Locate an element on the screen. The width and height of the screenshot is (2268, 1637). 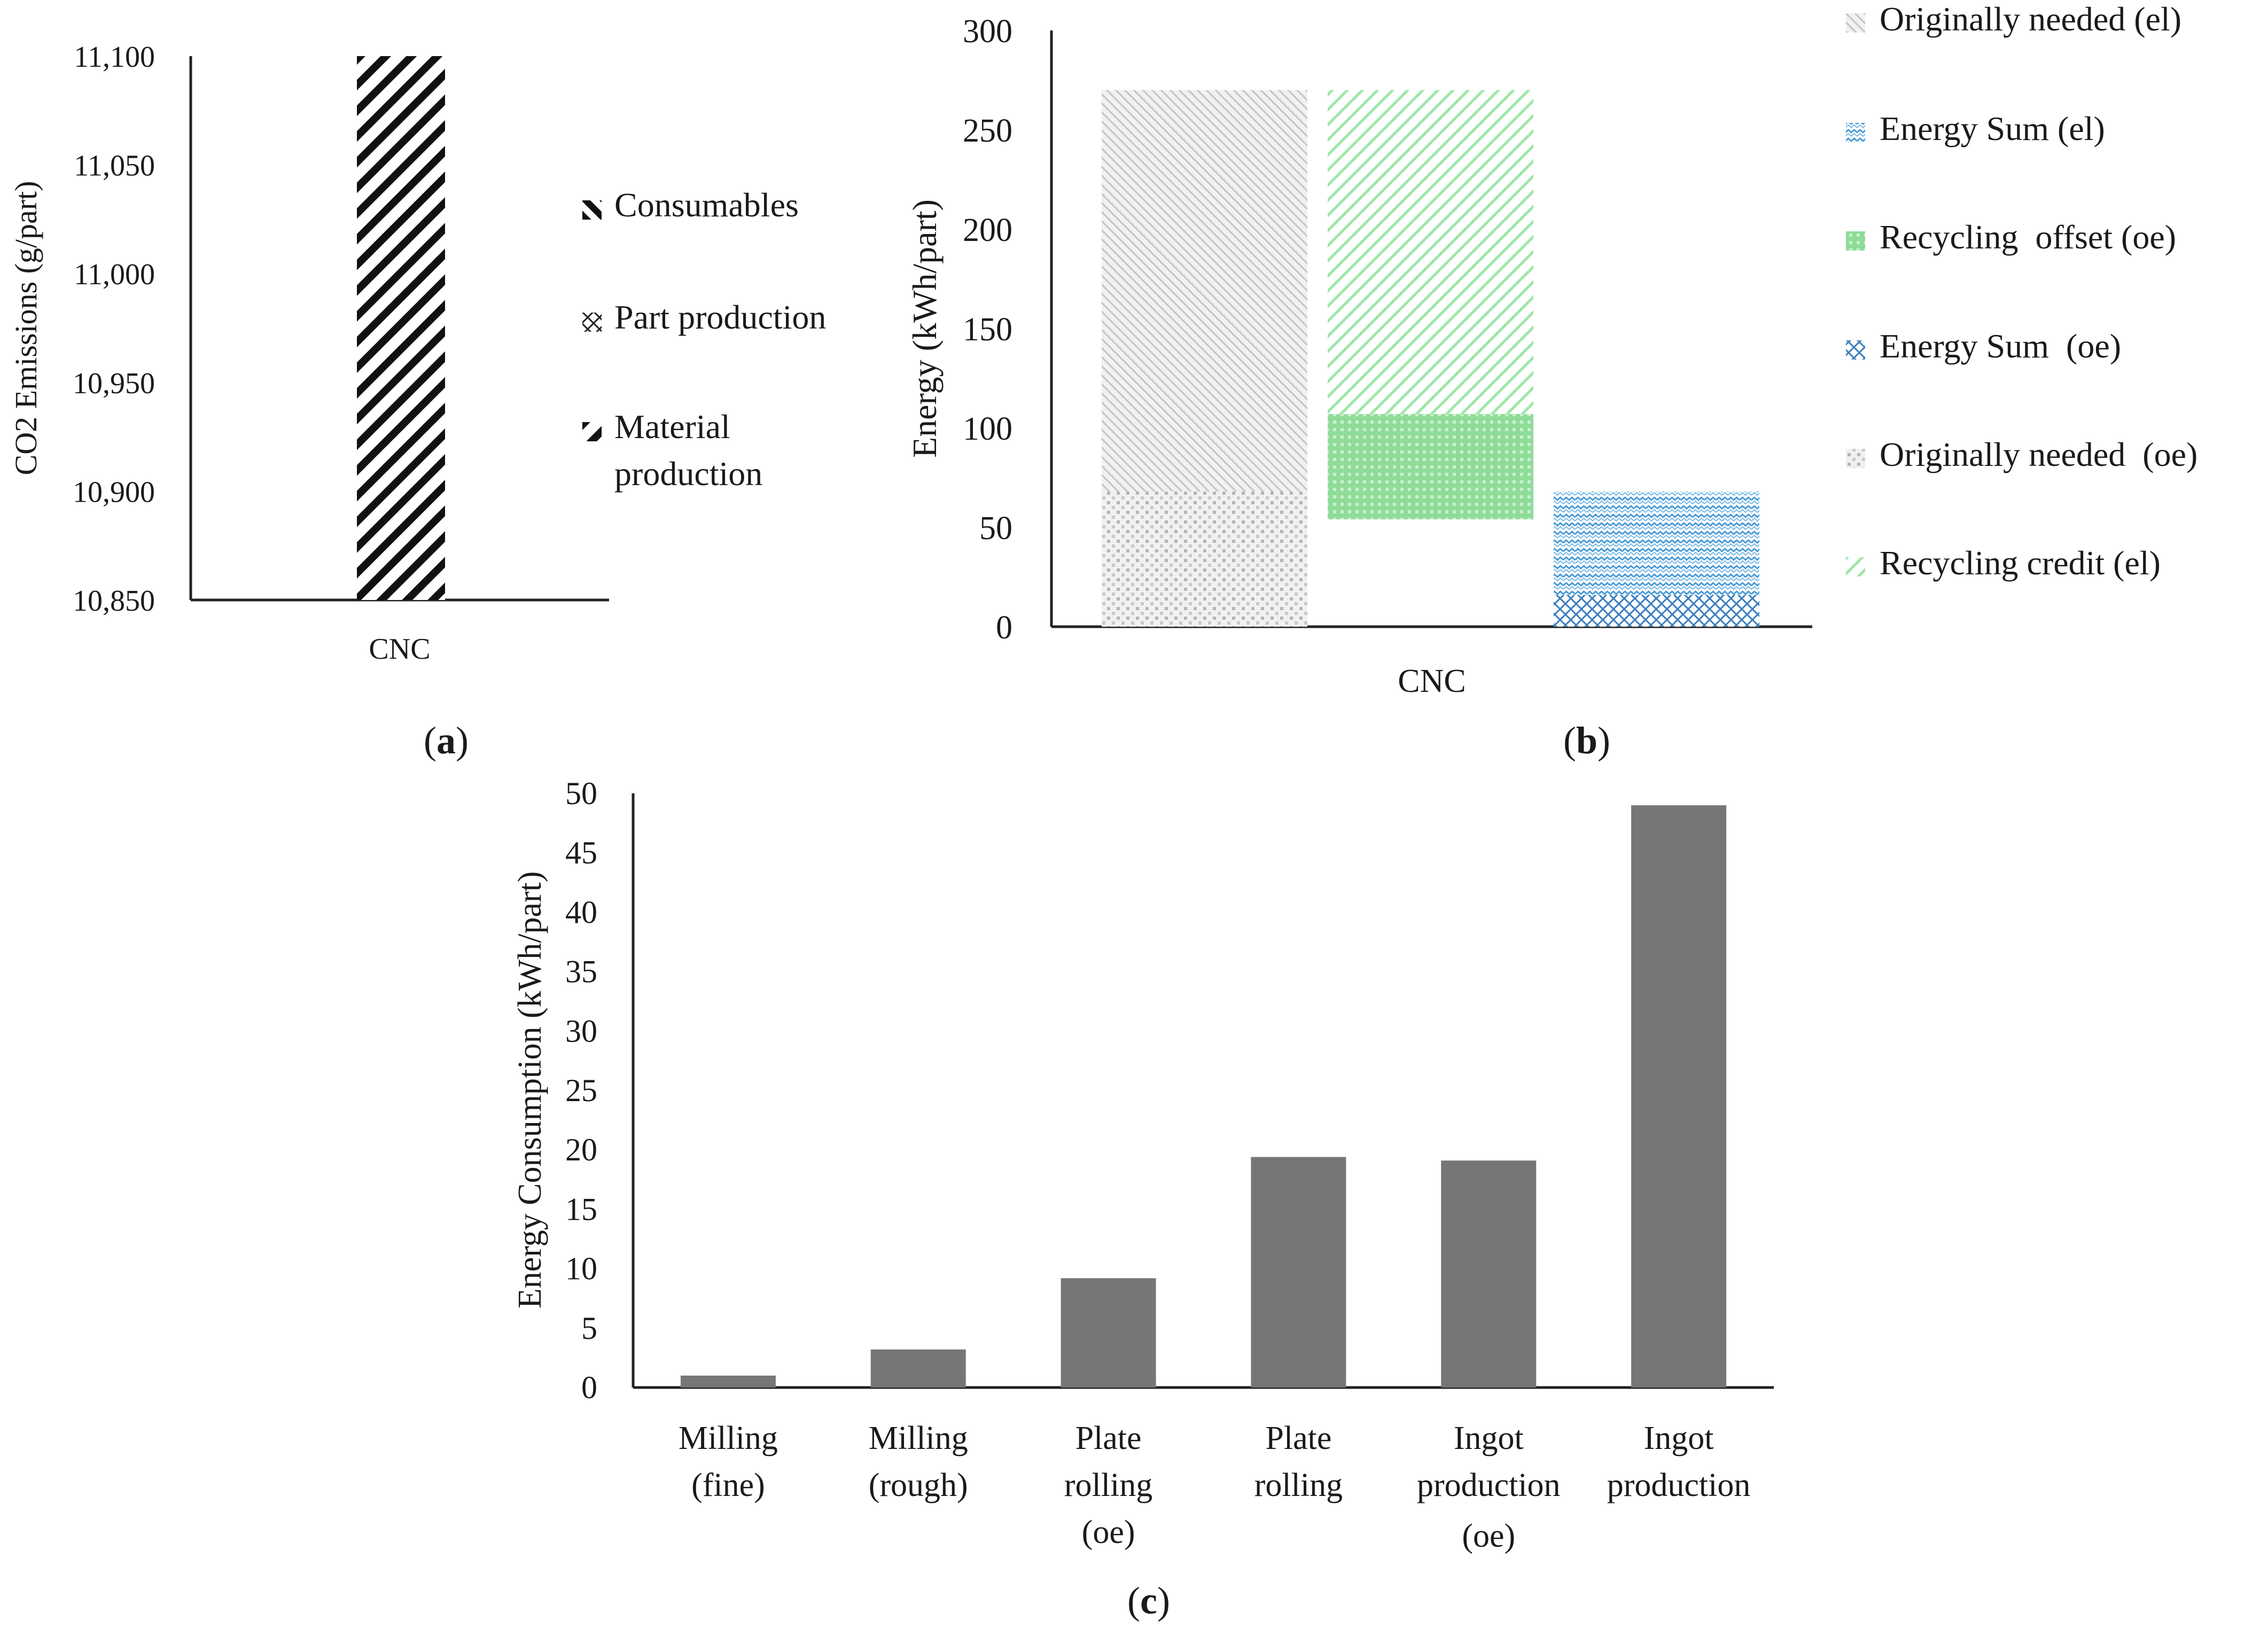
x-tick-label: Ingot production (oe) is located at coordinates (1489, 1487).